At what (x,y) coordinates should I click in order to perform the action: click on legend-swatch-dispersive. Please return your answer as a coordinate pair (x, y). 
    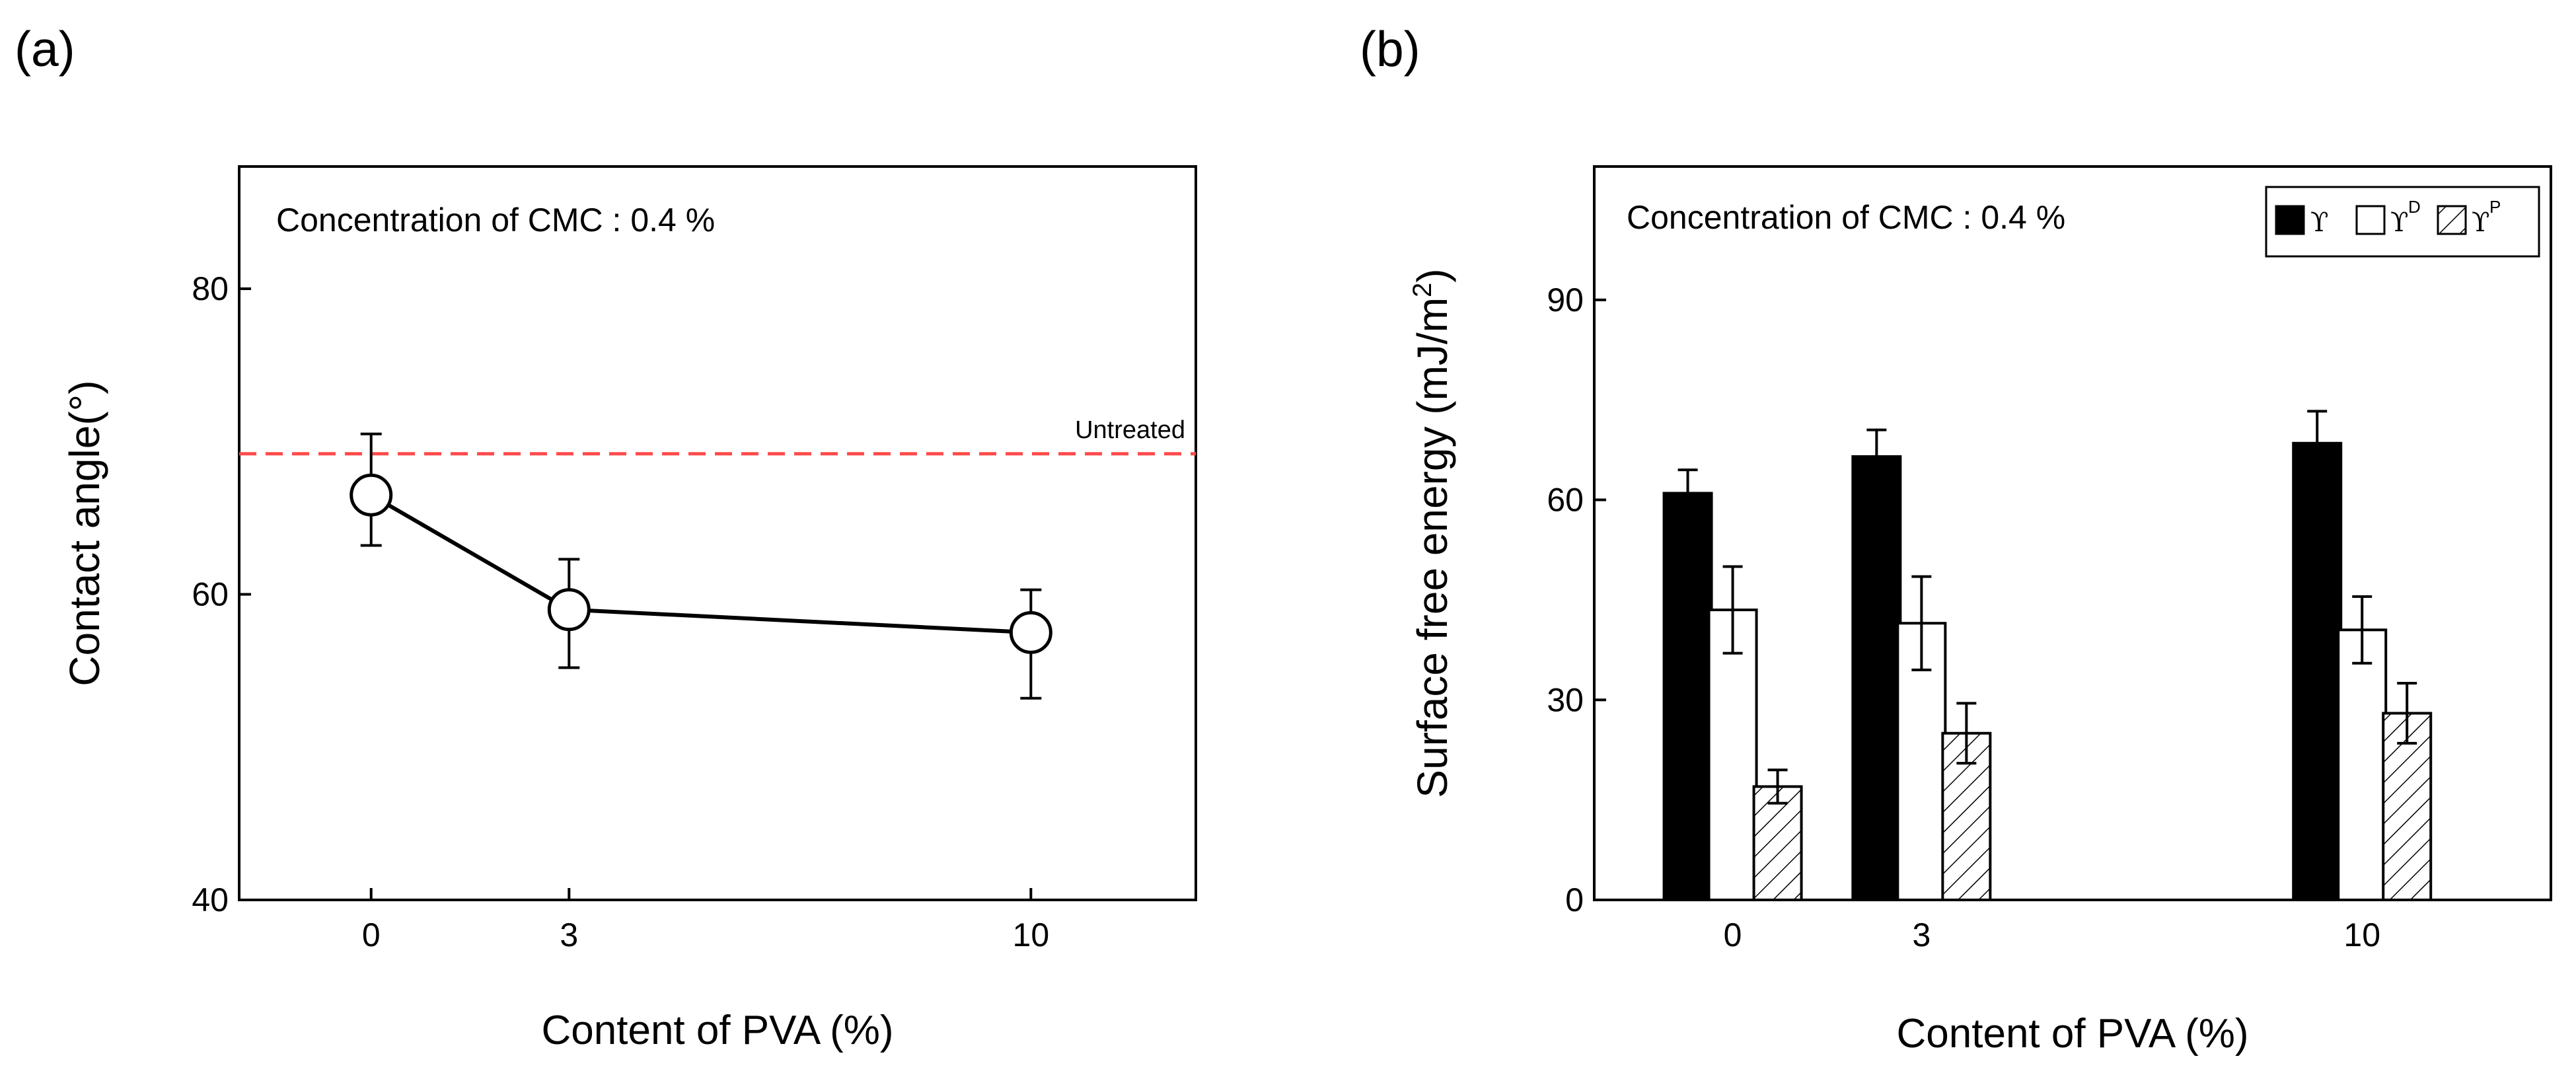
    Looking at the image, I should click on (2370, 220).